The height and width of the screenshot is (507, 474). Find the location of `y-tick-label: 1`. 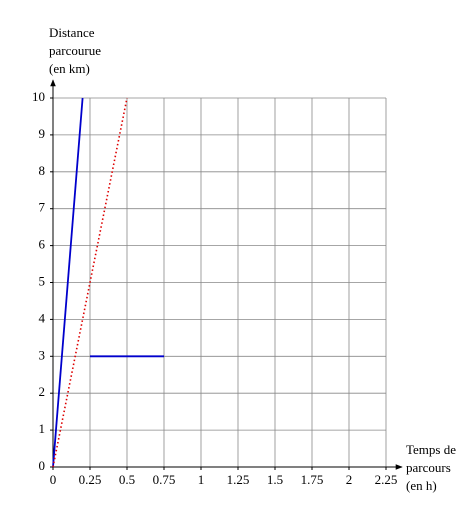

y-tick-label: 1 is located at coordinates (42, 428).